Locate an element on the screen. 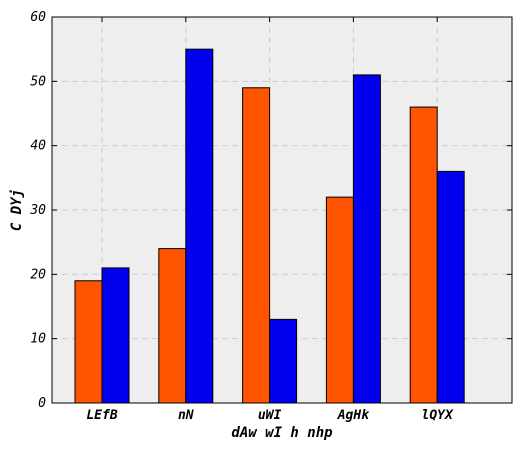  y-tick-label: 20 is located at coordinates (38, 274).